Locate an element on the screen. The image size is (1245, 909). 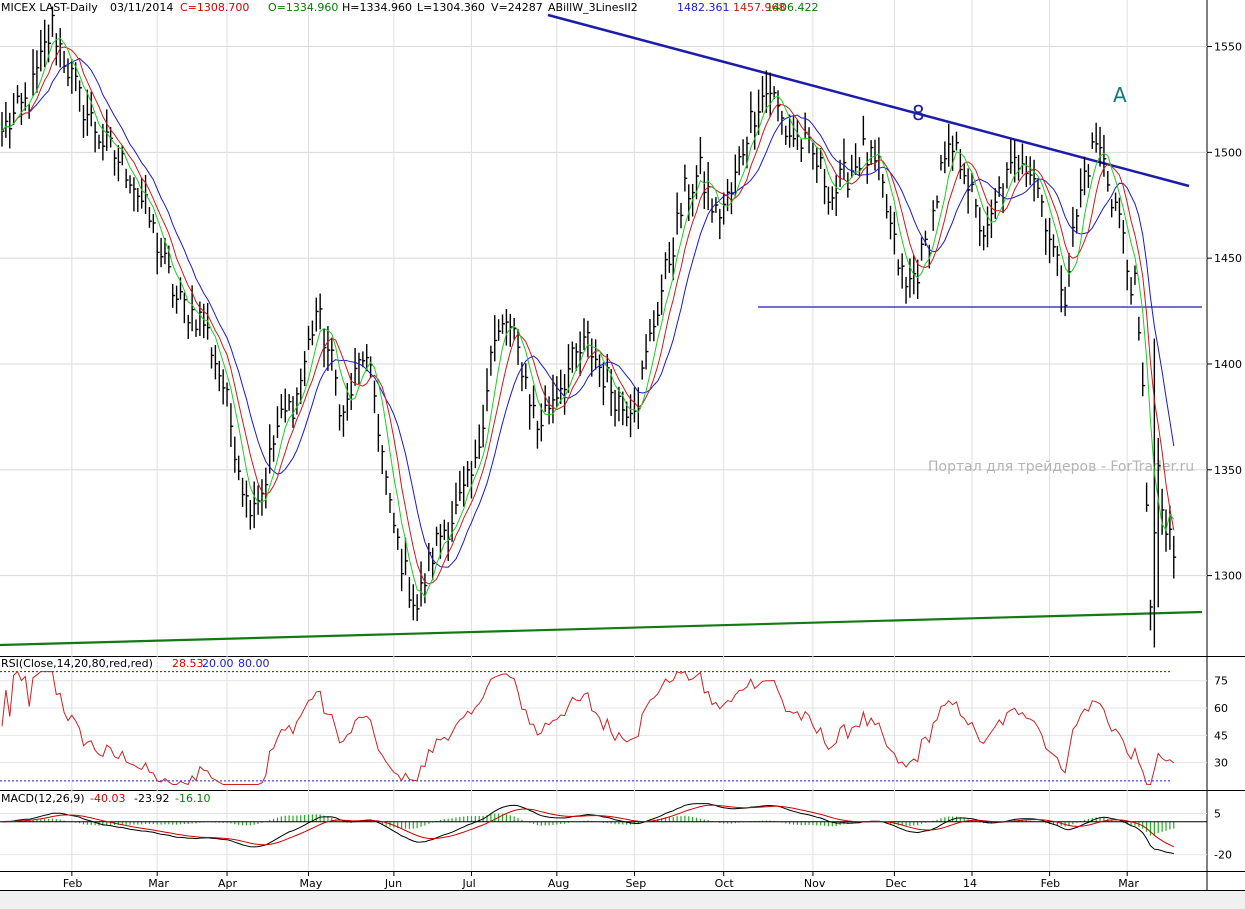
low-label: L=1304.360 is located at coordinates (451, 7).